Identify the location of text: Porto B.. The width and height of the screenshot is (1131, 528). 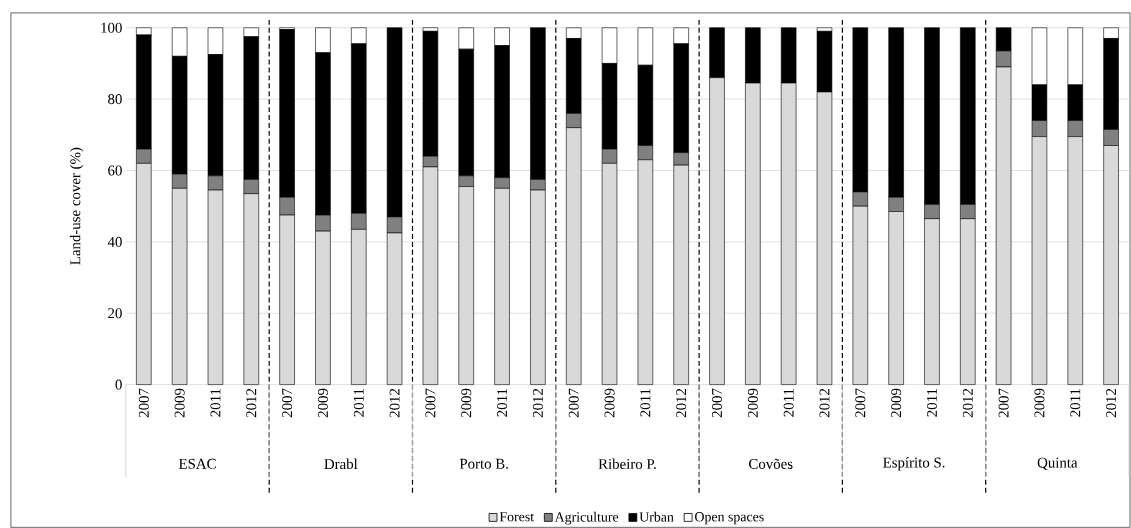
(483, 463).